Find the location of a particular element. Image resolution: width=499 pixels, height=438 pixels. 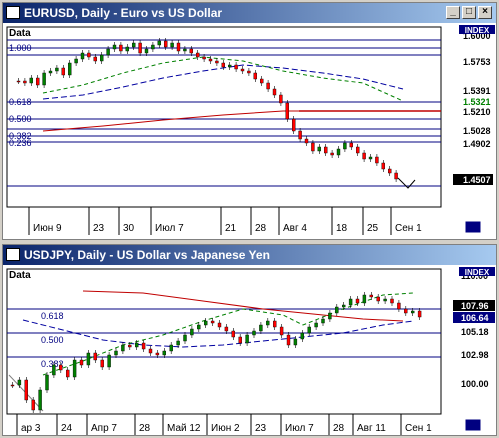

price-label: 1.4902 is located at coordinates (477, 144).